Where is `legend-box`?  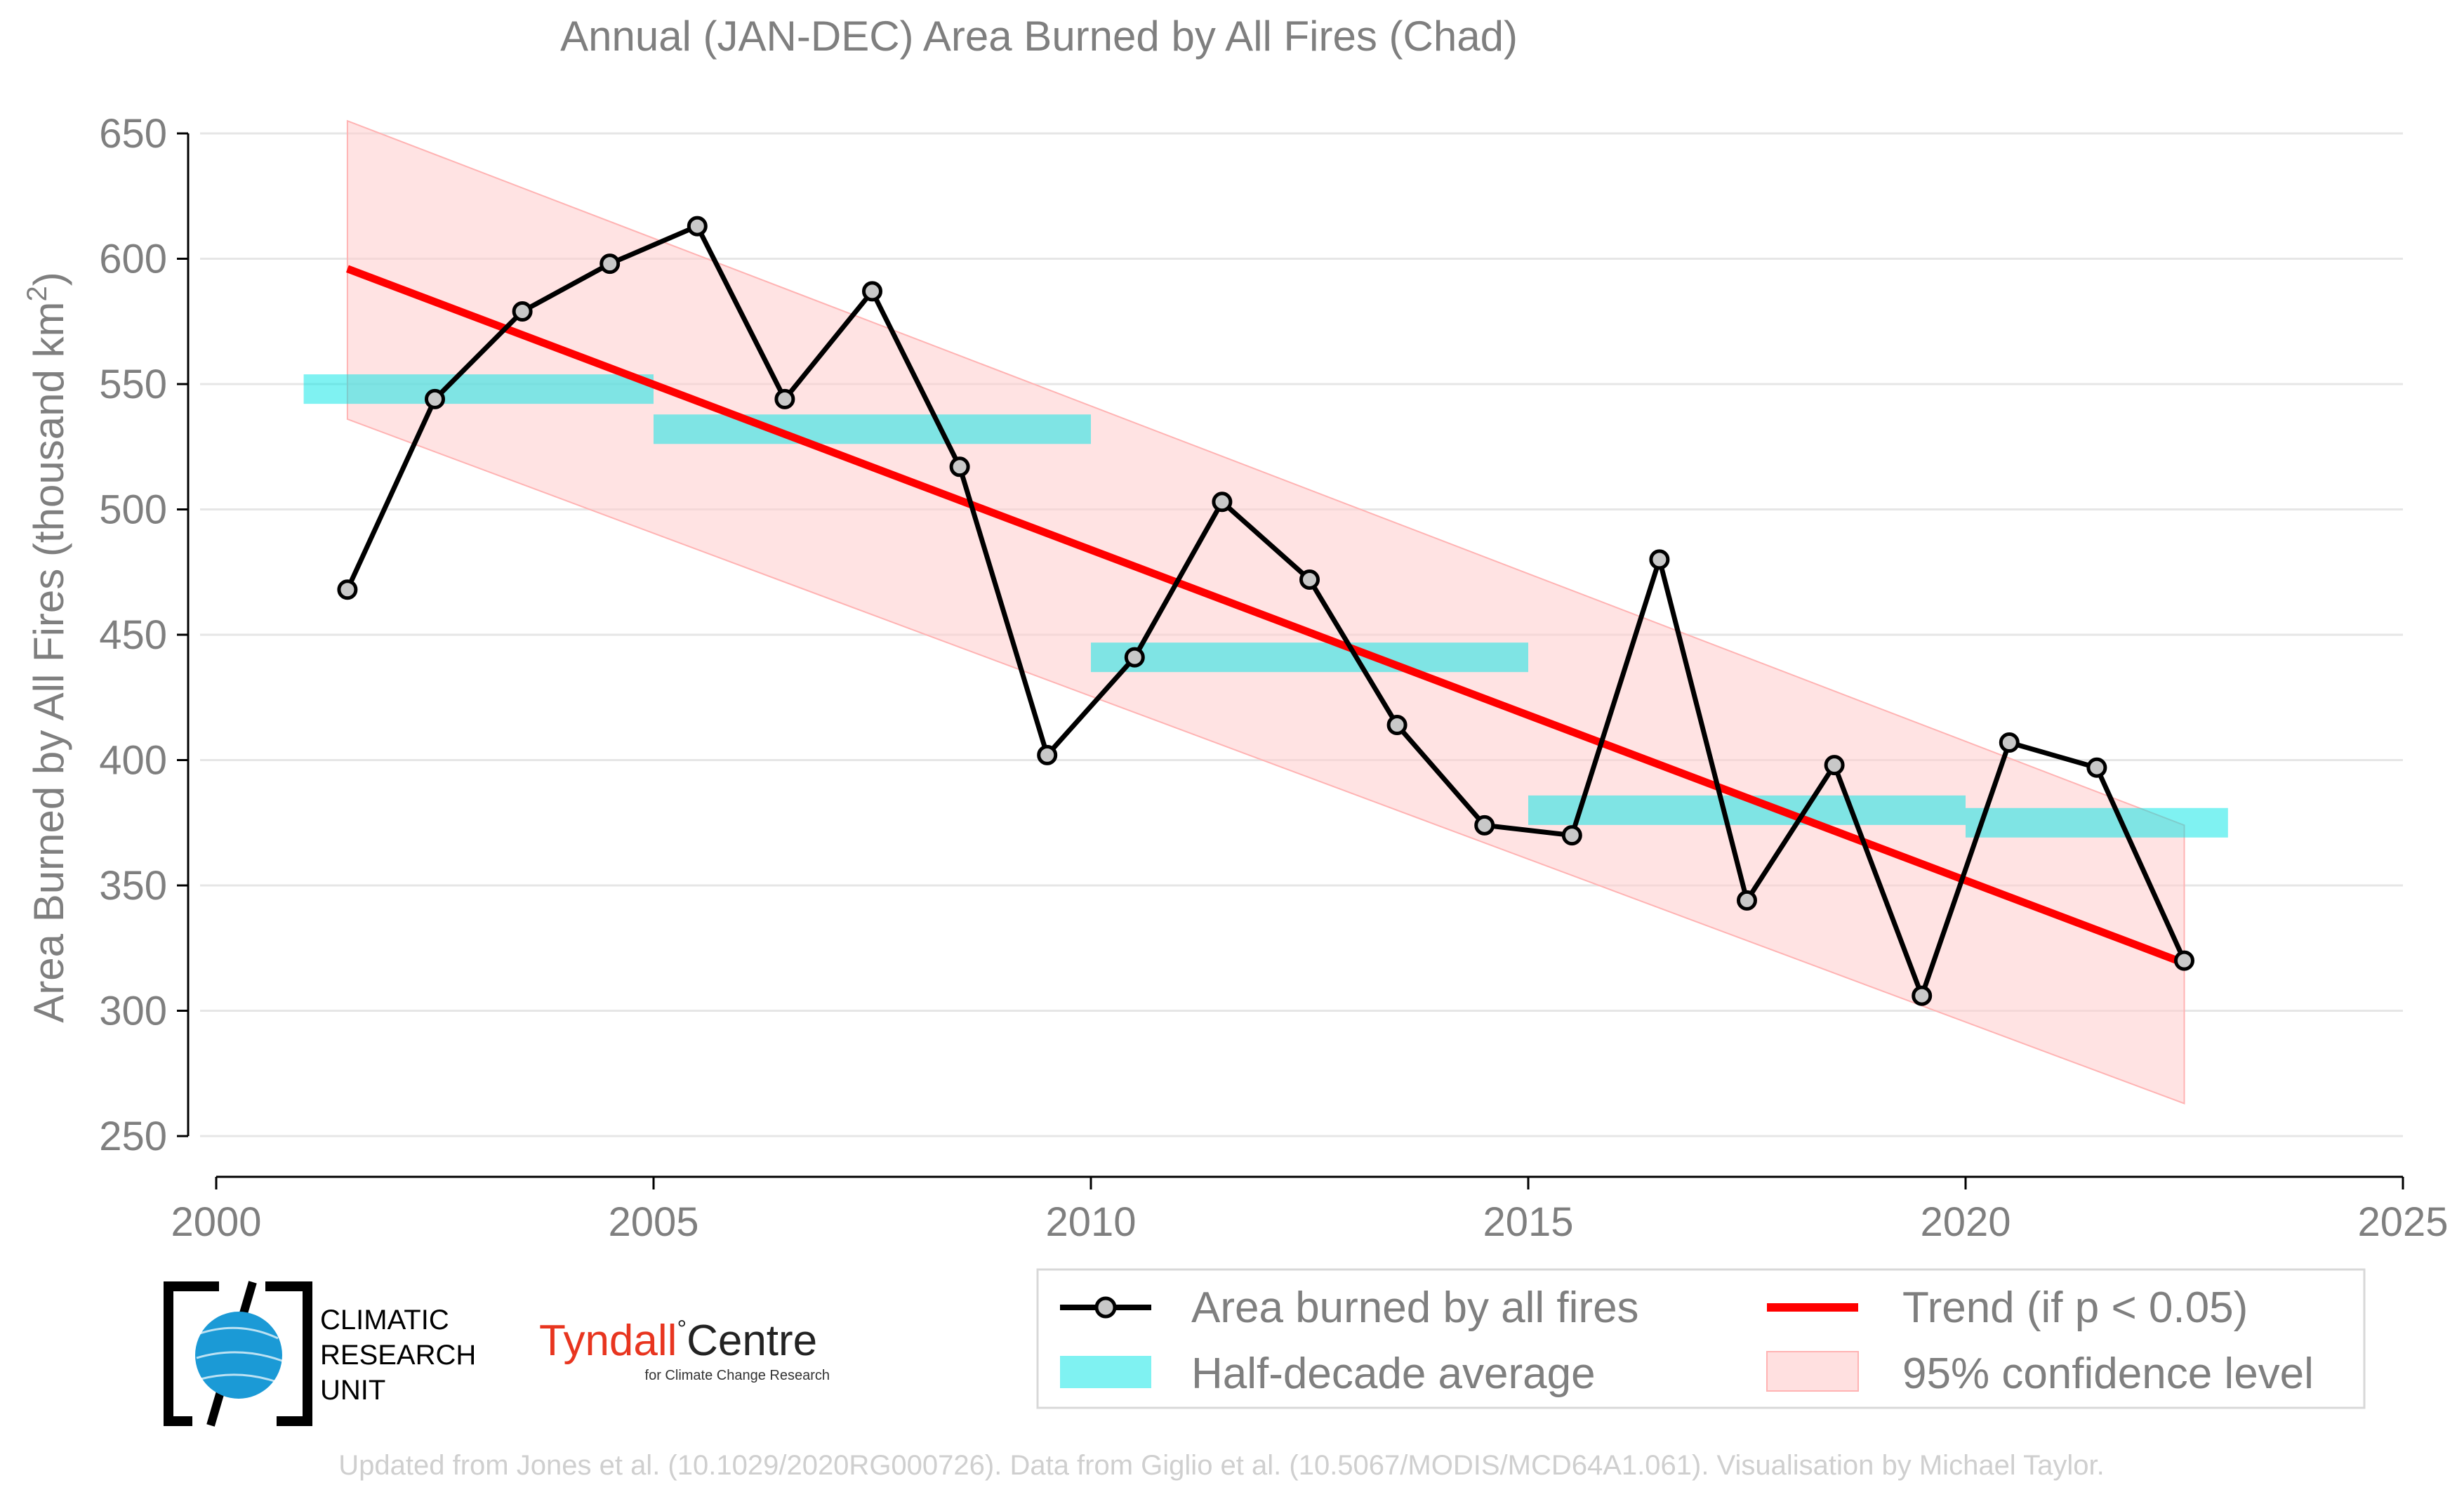 legend-box is located at coordinates (1701, 1338).